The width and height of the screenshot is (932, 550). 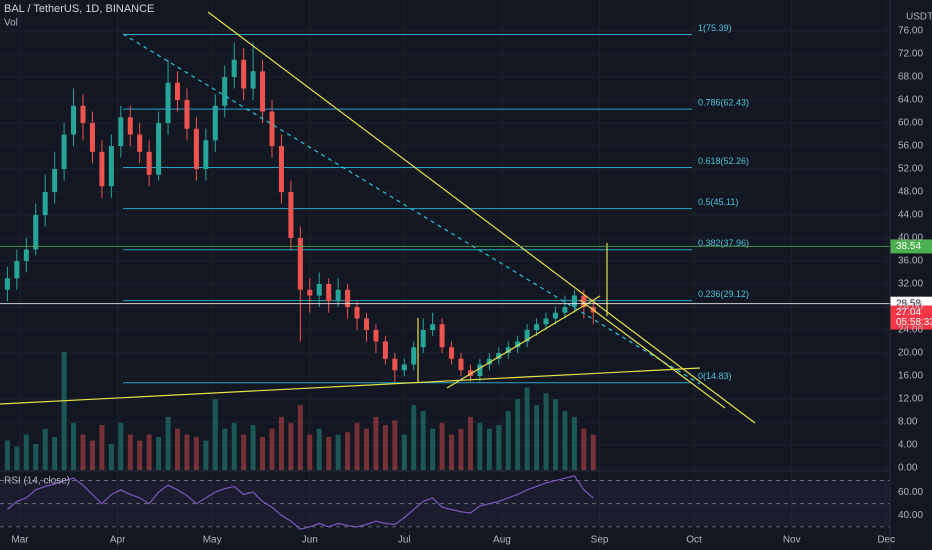 I want to click on volume-label: Vol, so click(x=11, y=23).